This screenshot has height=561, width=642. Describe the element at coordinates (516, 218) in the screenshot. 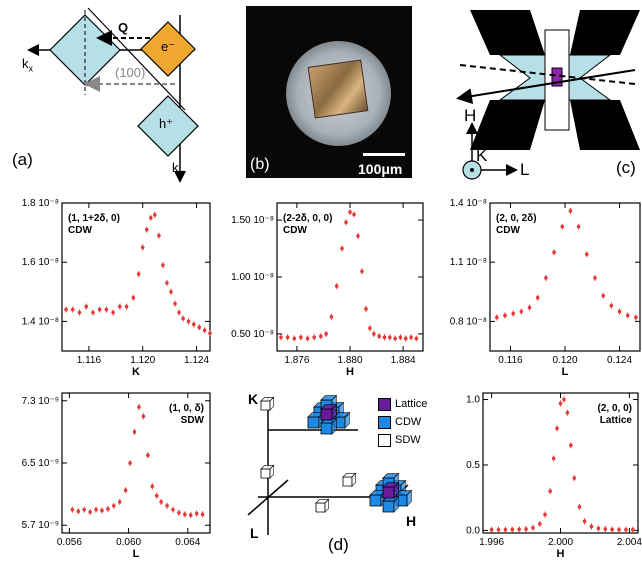

I see `chart-annotation: (2, 0, 2δ)` at that location.